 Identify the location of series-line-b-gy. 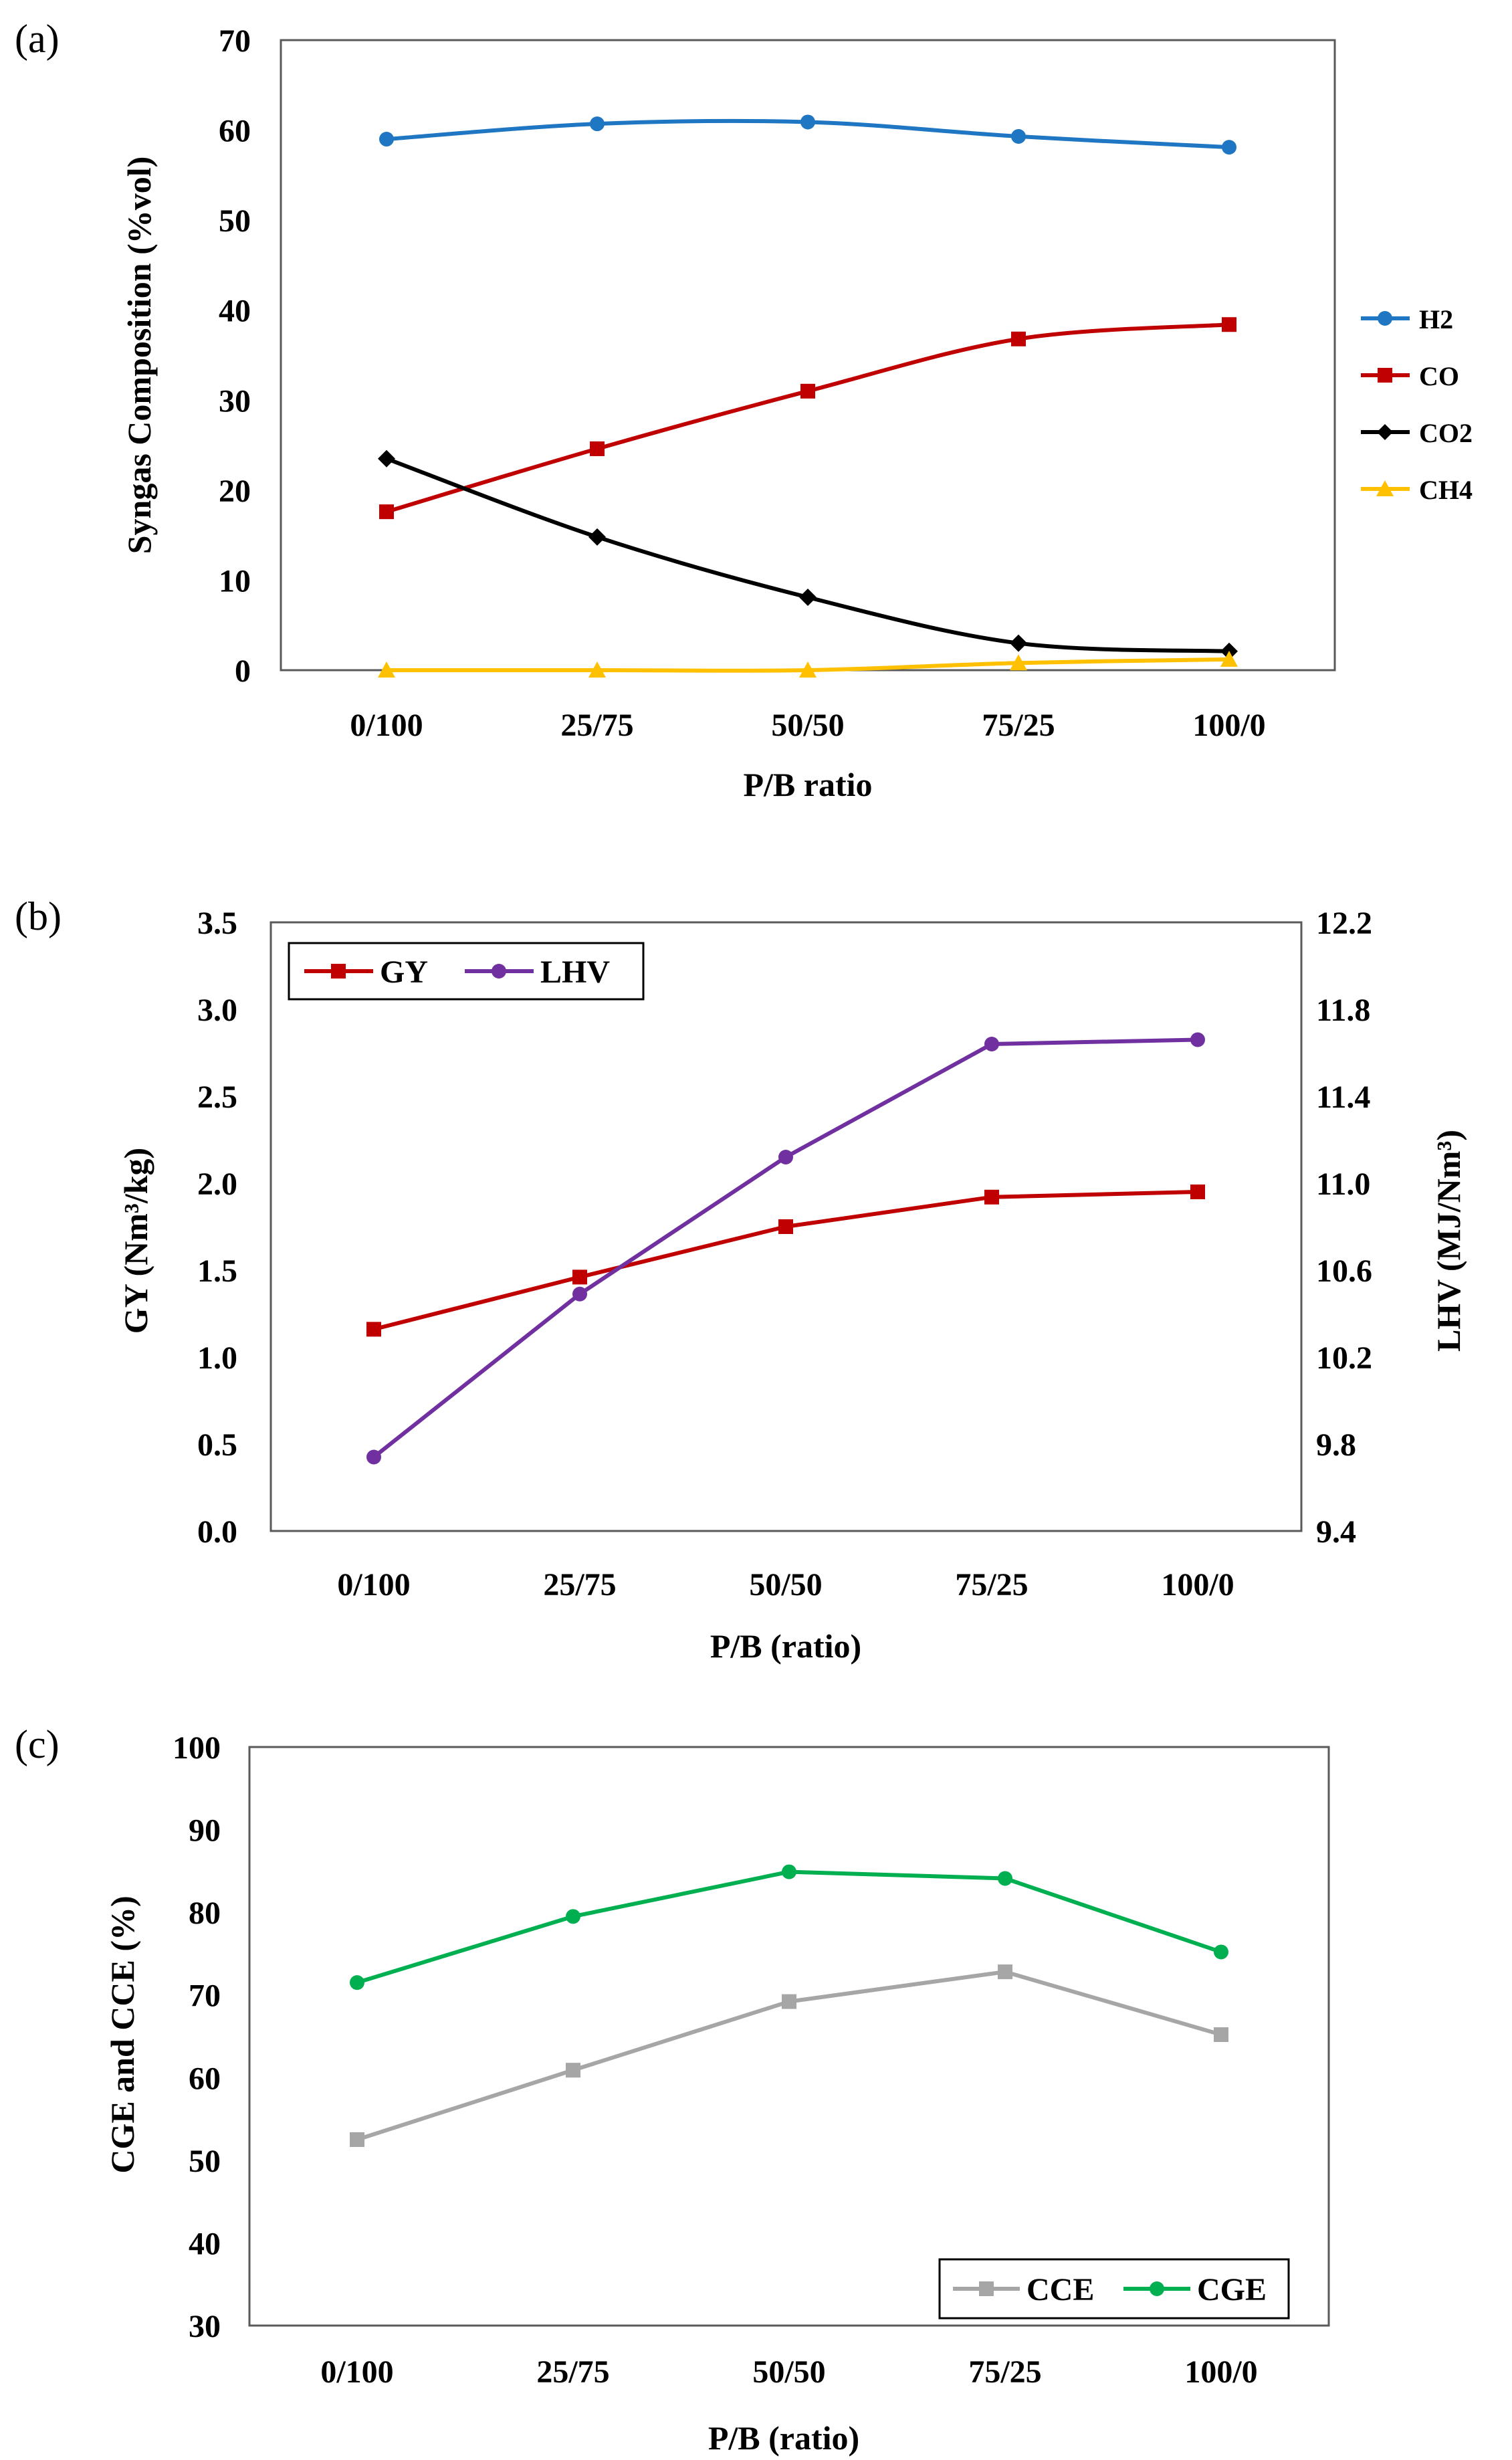
(785, 1261).